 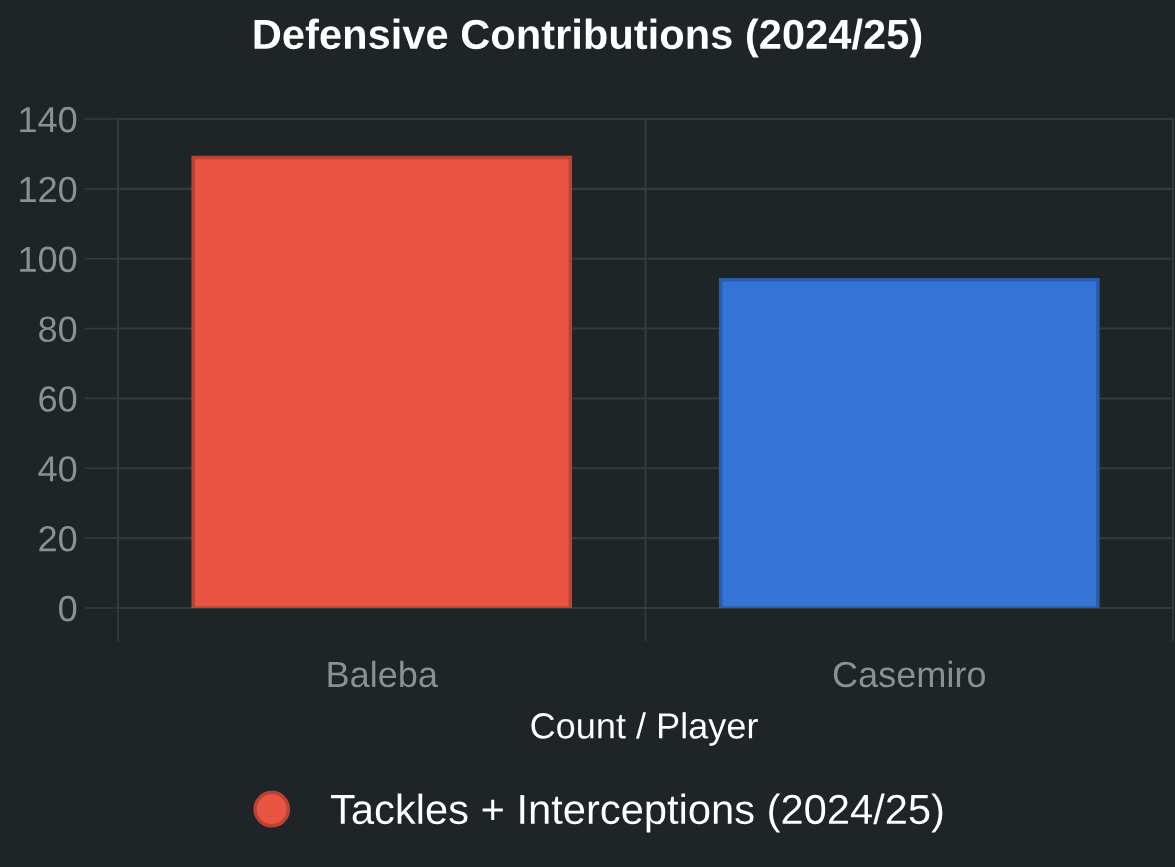 What do you see at coordinates (68, 608) in the screenshot?
I see `y-tick-label: 0` at bounding box center [68, 608].